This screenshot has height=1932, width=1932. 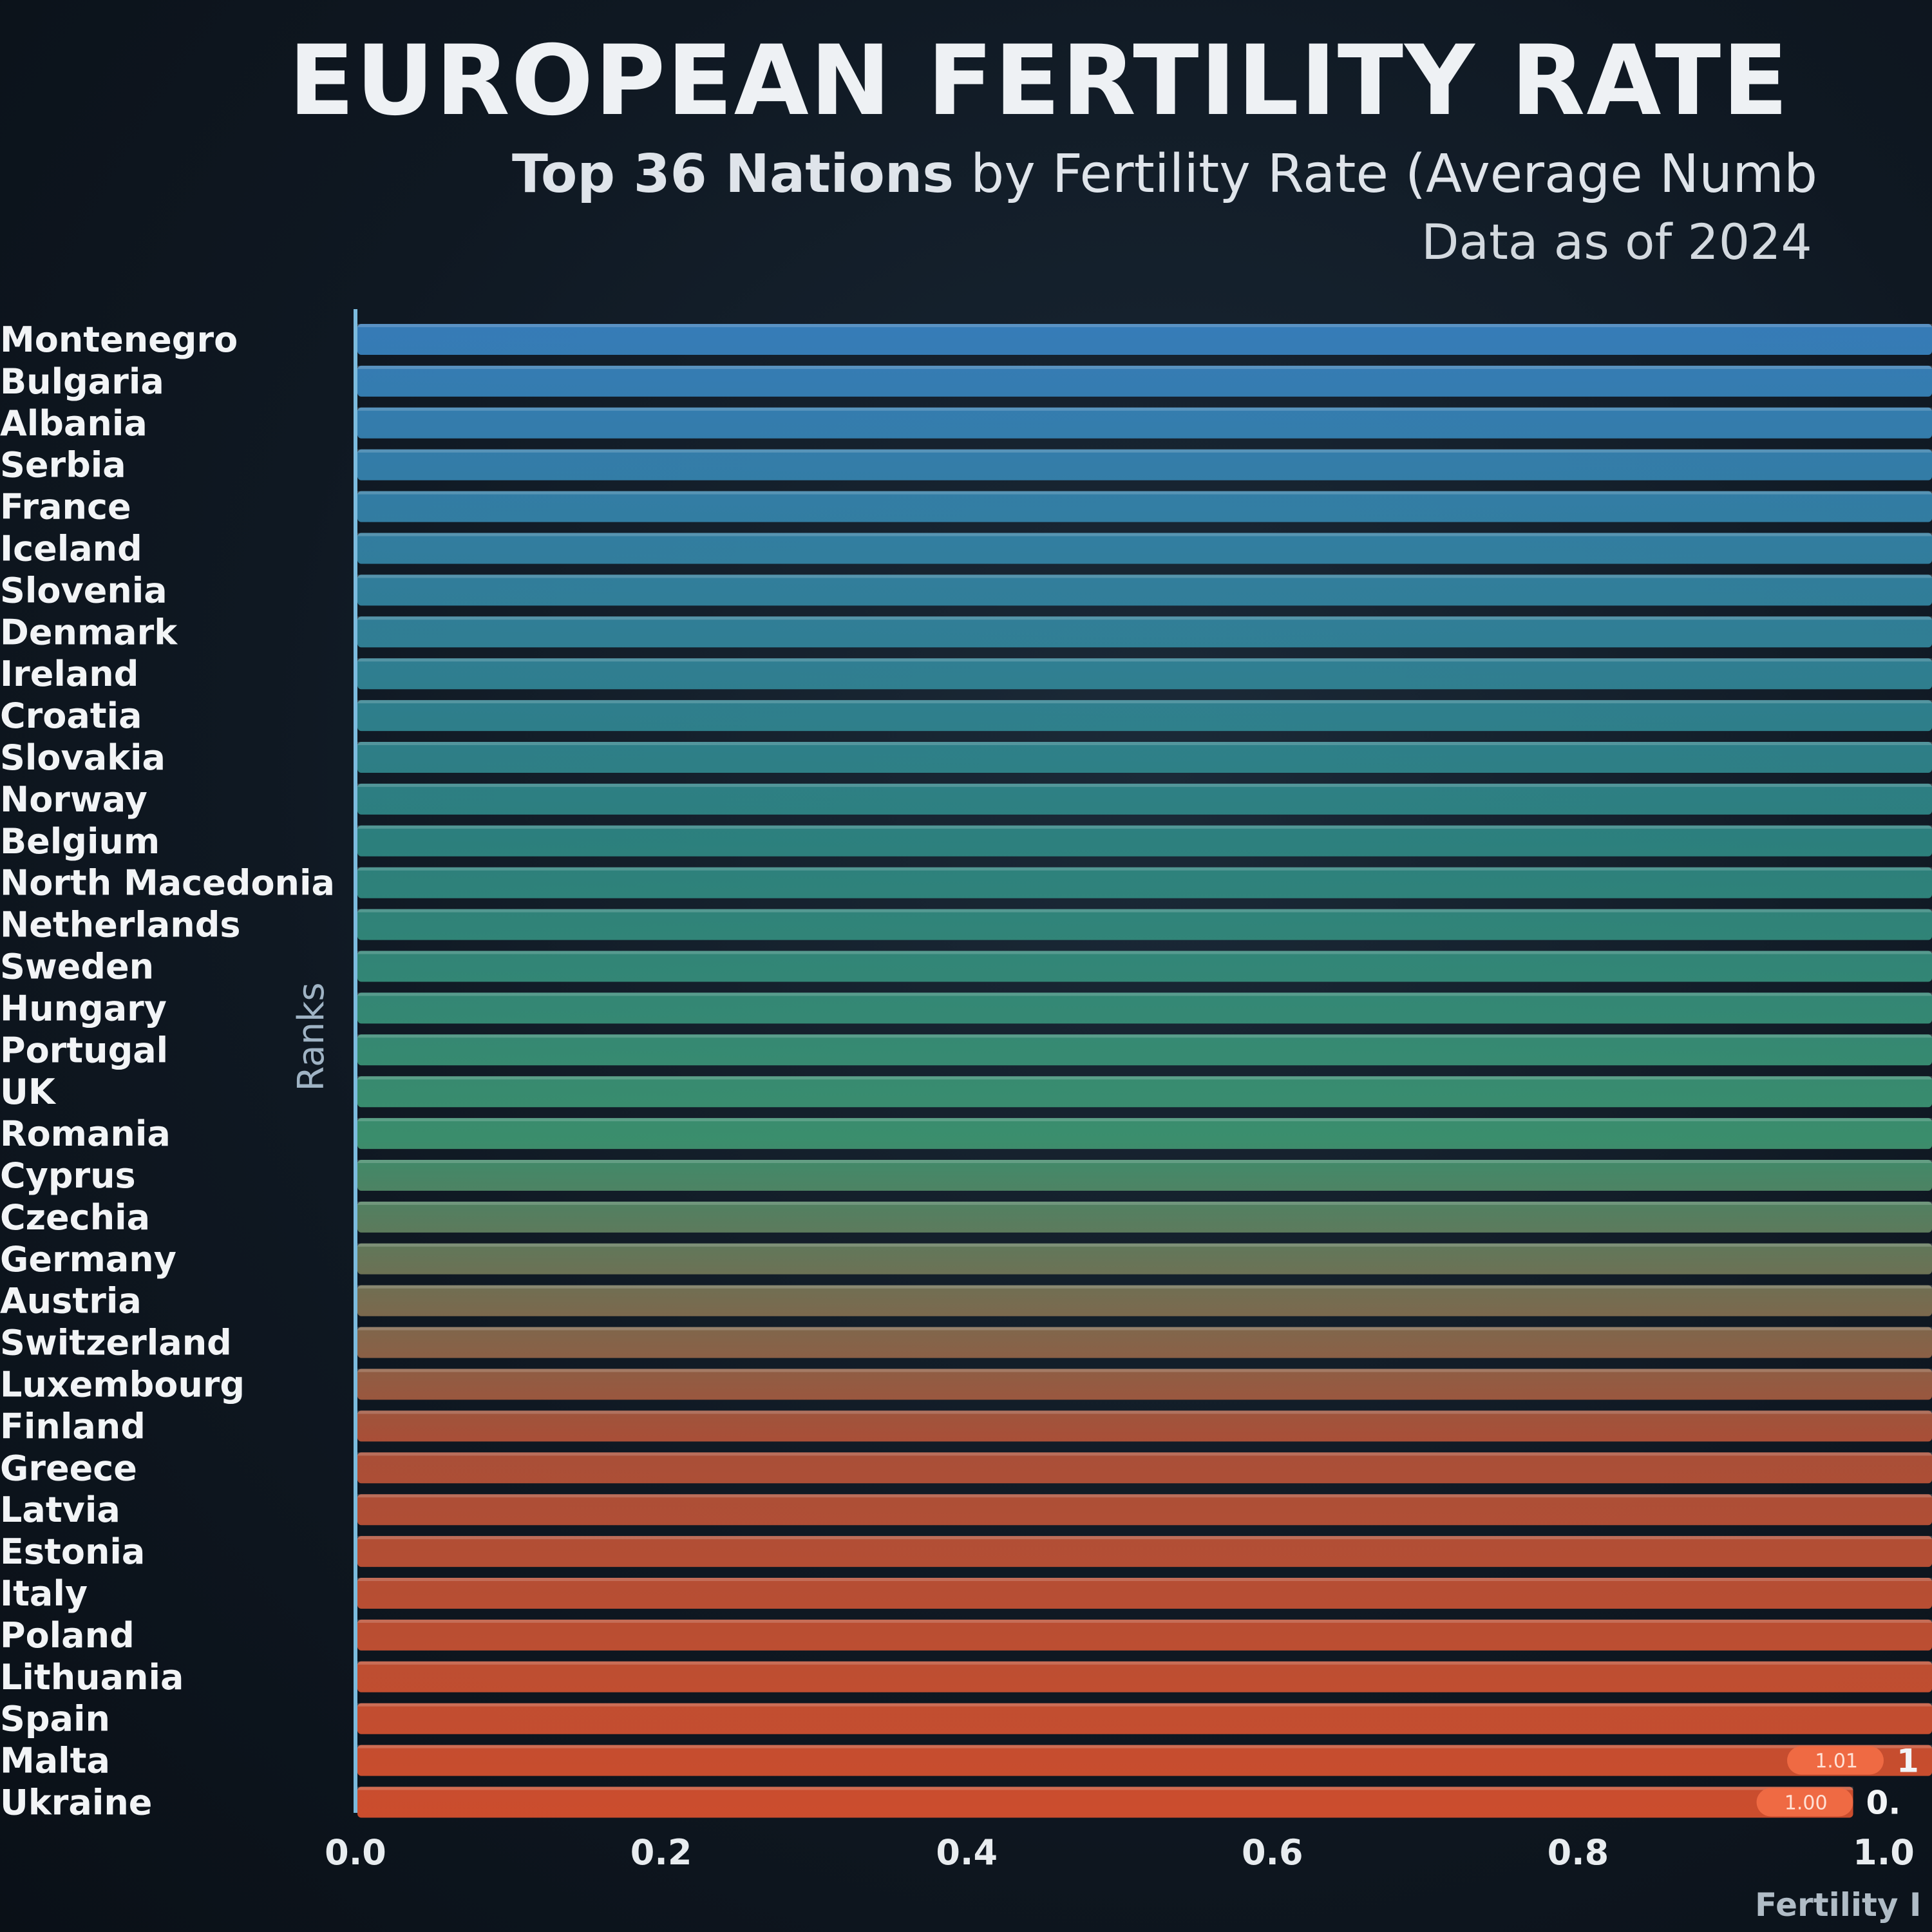 I want to click on country-label-hungary: Hungary, so click(x=83, y=1008).